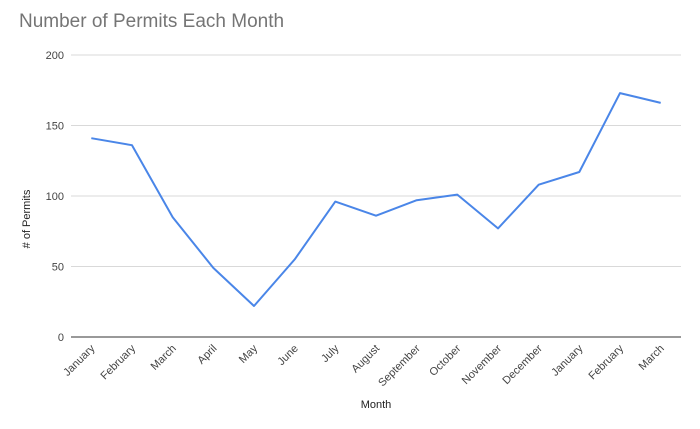  Describe the element at coordinates (399, 365) in the screenshot. I see `x-tick-label: September` at that location.